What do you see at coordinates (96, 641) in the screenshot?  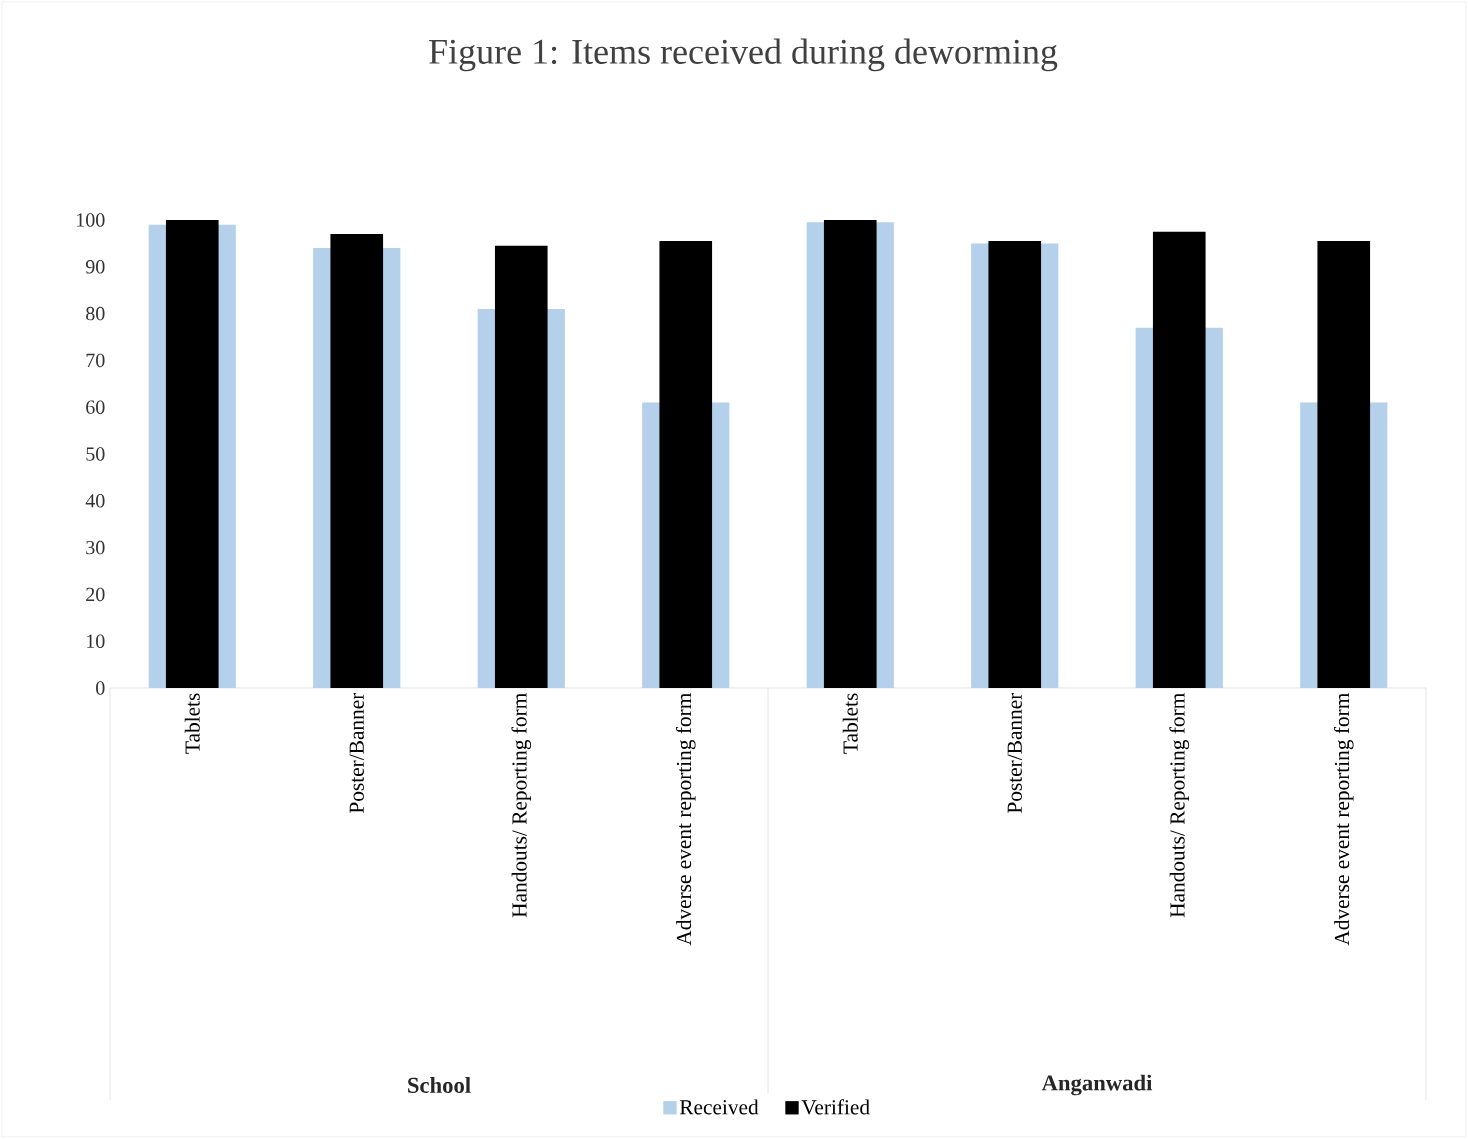 I see `y-tick-label: 10` at bounding box center [96, 641].